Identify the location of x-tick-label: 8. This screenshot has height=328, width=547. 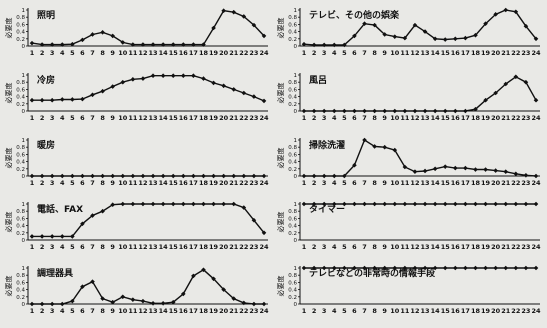
(102, 311).